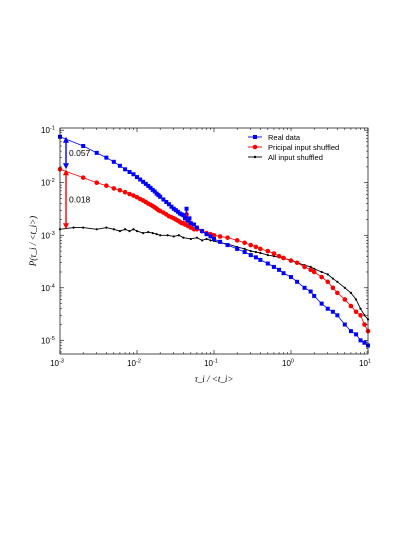 Image resolution: width=415 pixels, height=537 pixels. I want to click on y-tick-label: 10⁻³, so click(48, 236).